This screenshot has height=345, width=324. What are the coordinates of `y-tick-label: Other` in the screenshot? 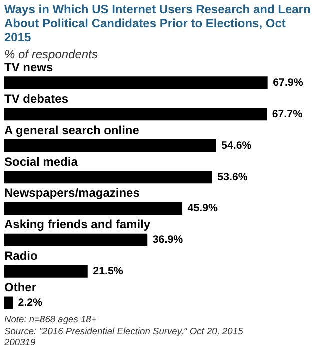 It's located at (20, 287).